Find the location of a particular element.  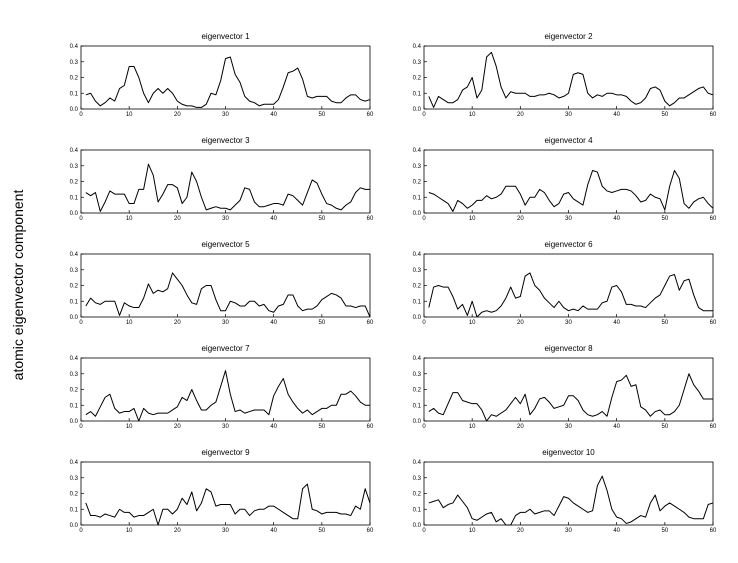

panel-title: eigenvector 3 is located at coordinates (225, 140).